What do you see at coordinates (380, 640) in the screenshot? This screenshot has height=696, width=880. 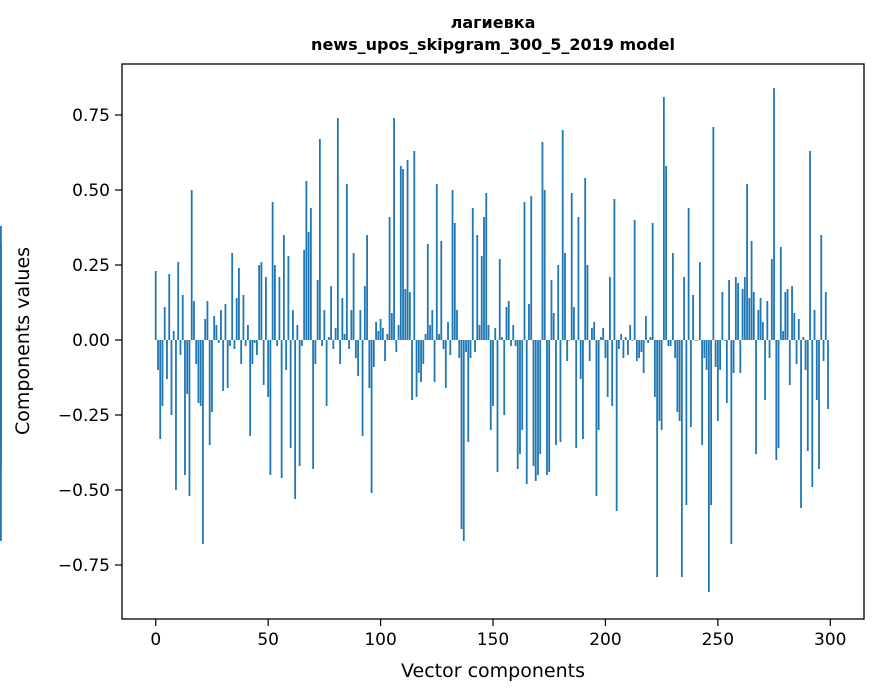 I see `x-tick-label: 100` at bounding box center [380, 640].